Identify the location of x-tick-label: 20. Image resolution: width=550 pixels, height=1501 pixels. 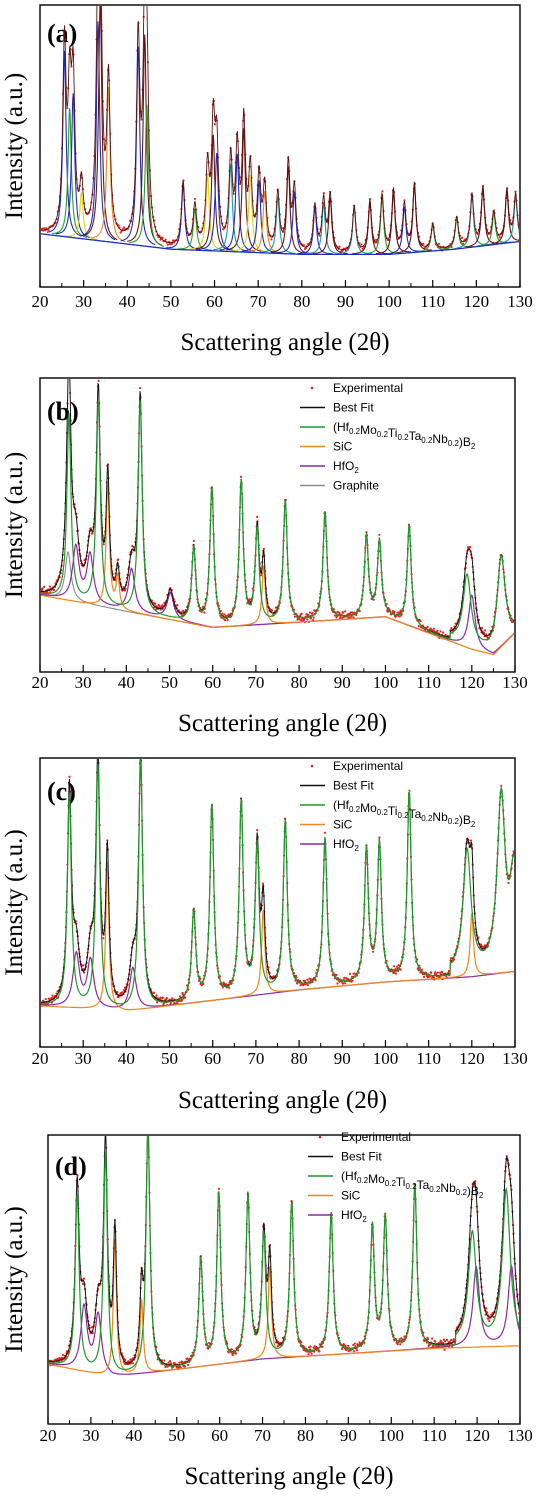
(40, 1058).